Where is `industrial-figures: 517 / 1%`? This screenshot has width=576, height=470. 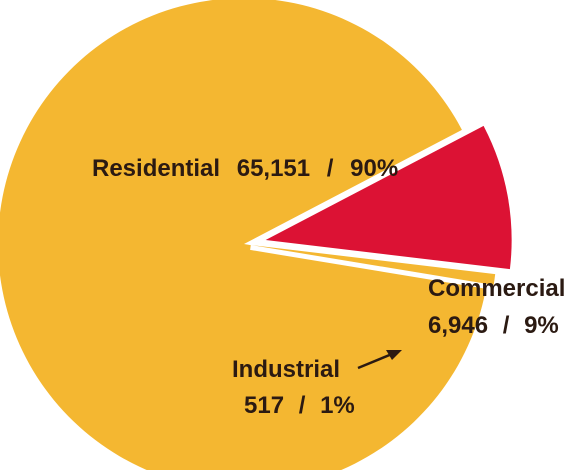
industrial-figures: 517 / 1% is located at coordinates (299, 405).